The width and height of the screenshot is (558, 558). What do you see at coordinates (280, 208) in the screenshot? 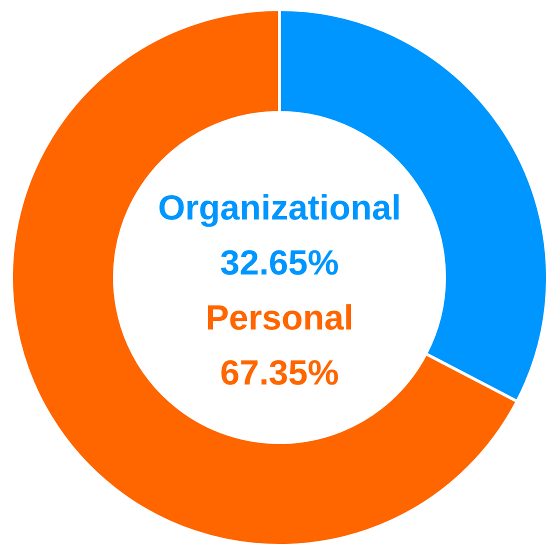
I see `slice-label: Organizational` at bounding box center [280, 208].